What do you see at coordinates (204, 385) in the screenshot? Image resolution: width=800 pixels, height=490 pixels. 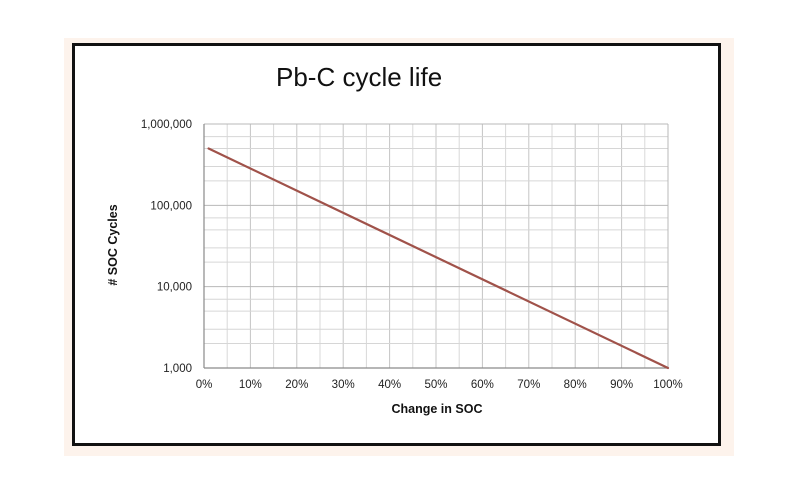 I see `x-tick-label: 0%` at bounding box center [204, 385].